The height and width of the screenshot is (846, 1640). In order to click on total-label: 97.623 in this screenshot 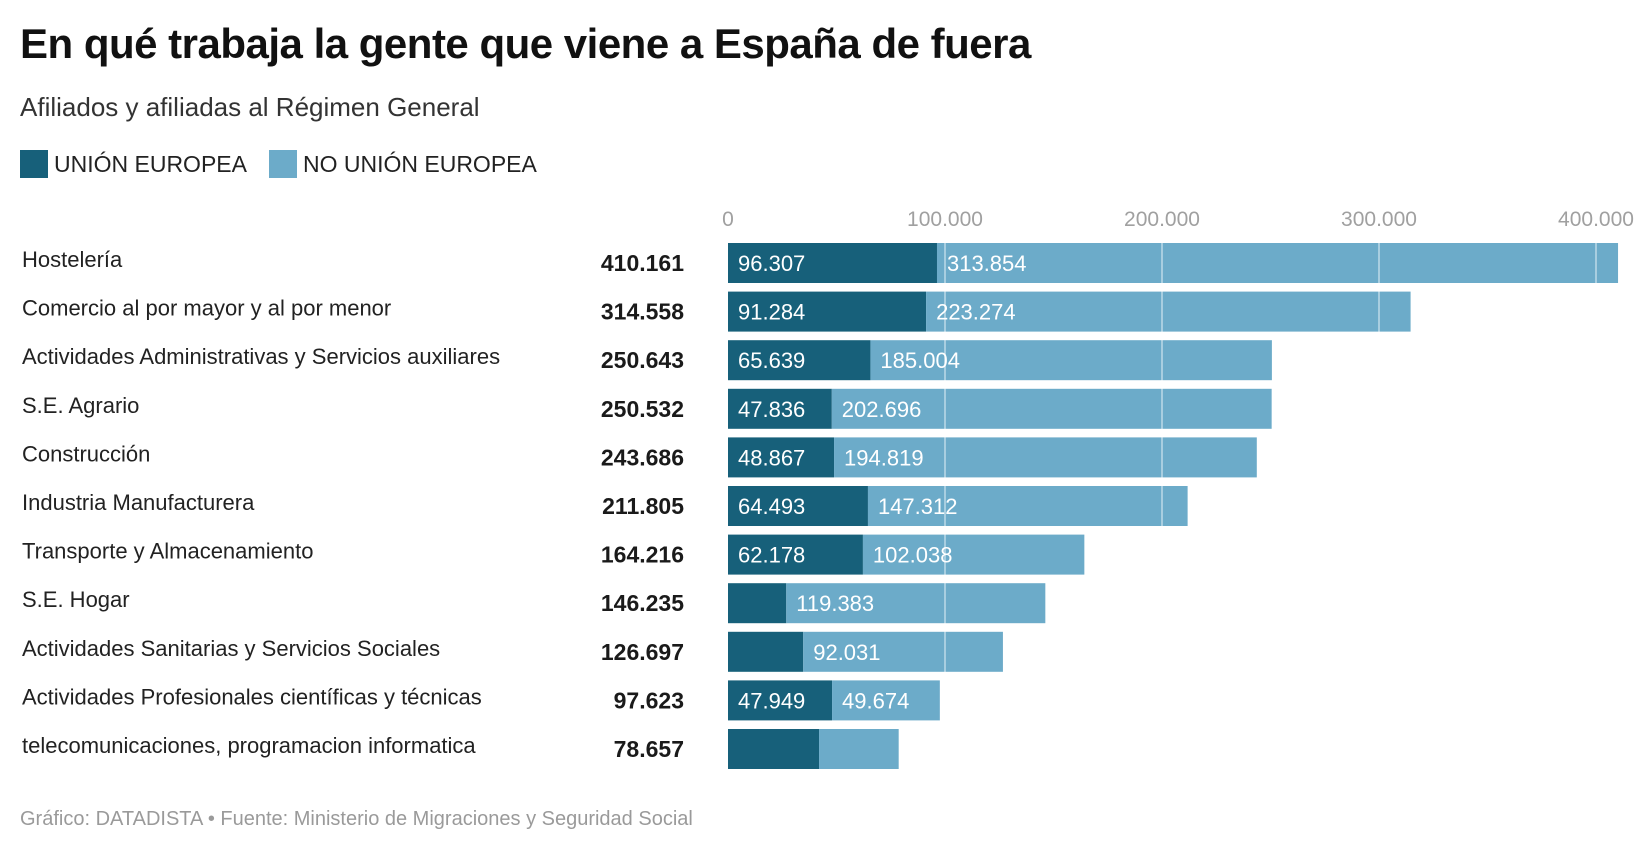, I will do `click(649, 700)`.